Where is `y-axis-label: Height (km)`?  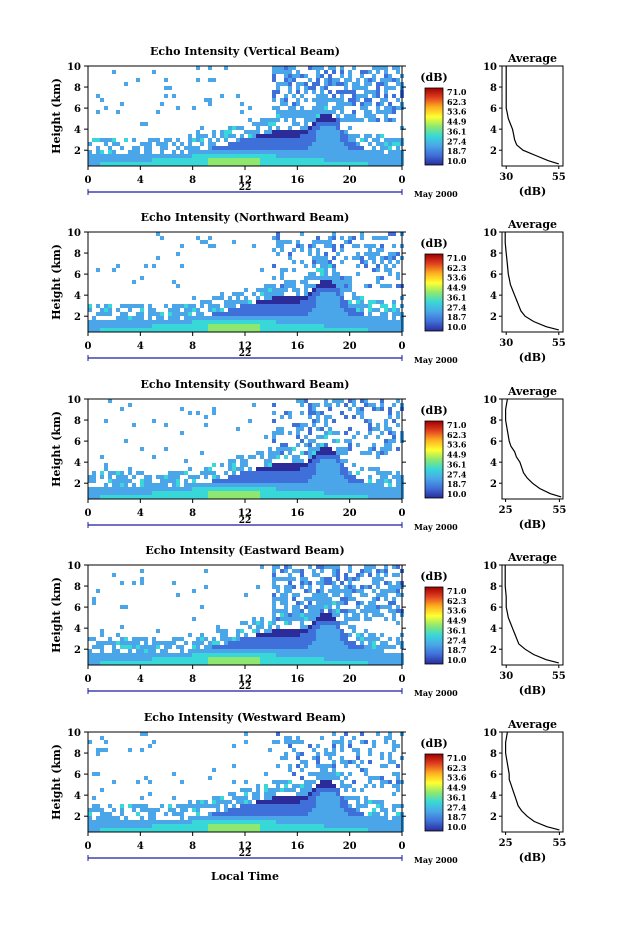 y-axis-label: Height (km) is located at coordinates (56, 282).